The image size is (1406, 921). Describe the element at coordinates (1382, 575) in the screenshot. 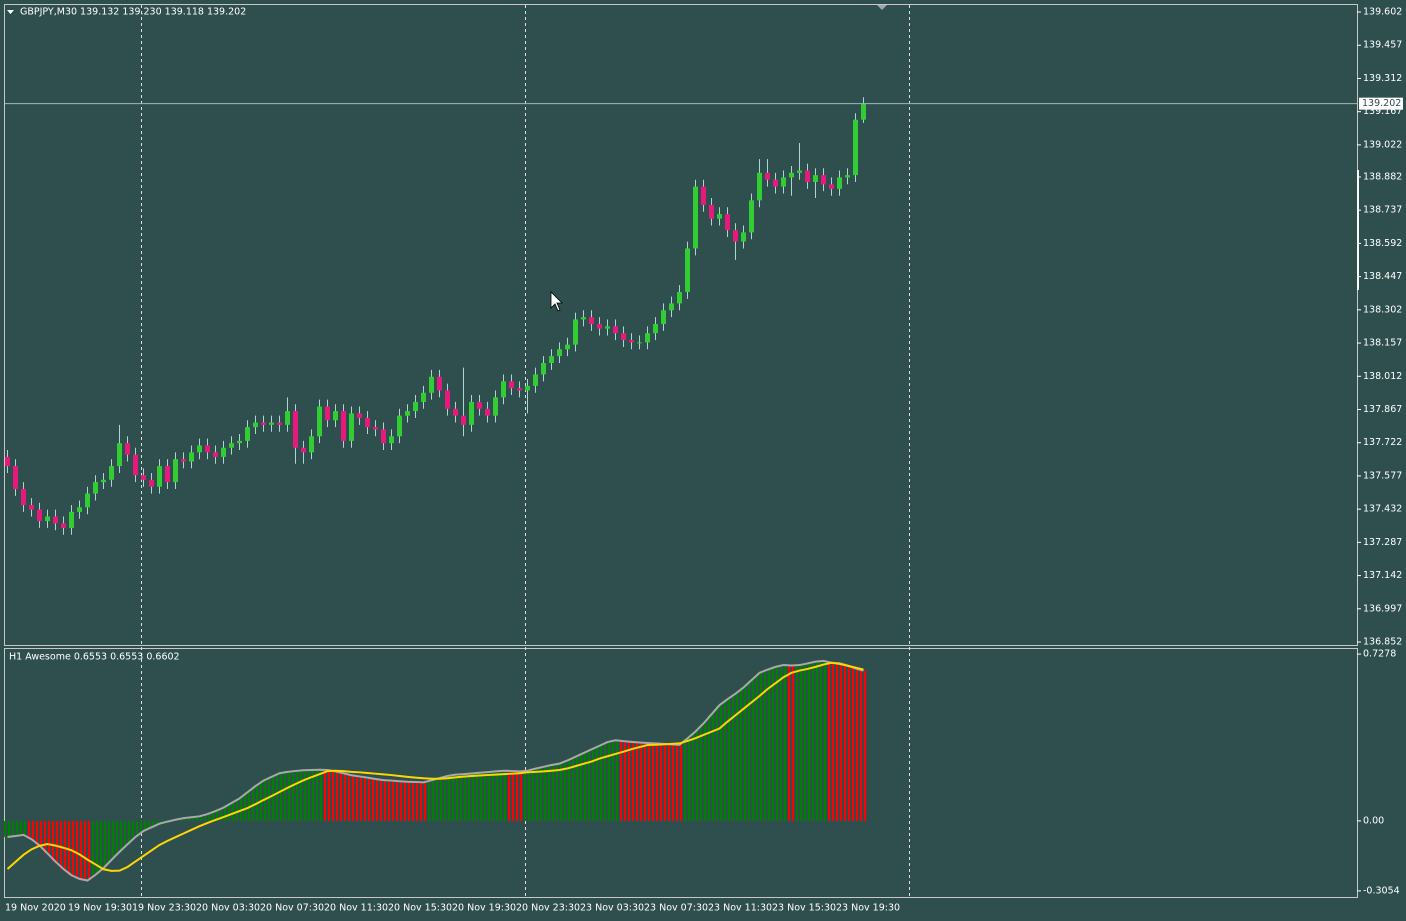

I see `y-tick-label: 137.142` at that location.